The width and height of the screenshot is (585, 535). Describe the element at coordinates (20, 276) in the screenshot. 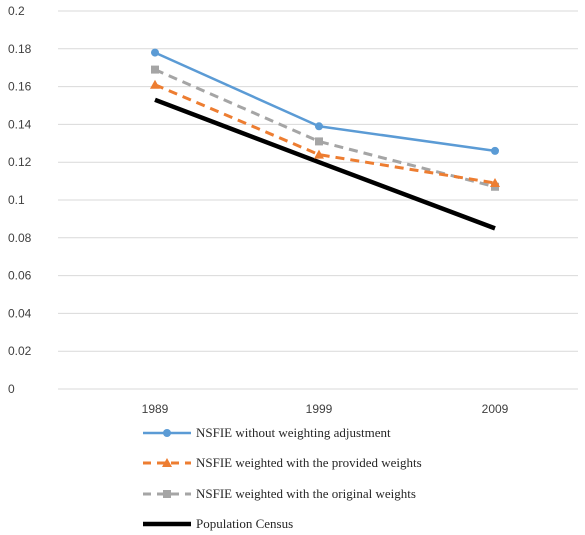

I see `y-tick-label: 0.06` at that location.